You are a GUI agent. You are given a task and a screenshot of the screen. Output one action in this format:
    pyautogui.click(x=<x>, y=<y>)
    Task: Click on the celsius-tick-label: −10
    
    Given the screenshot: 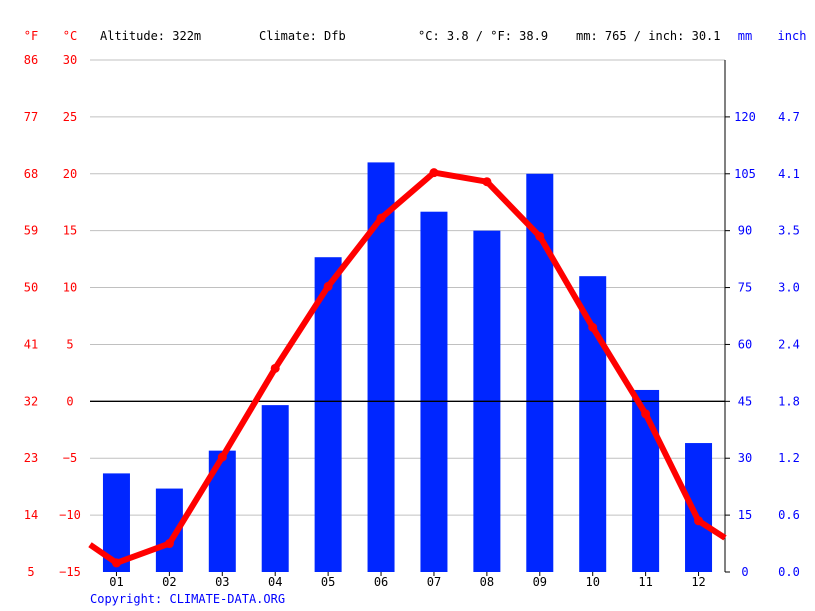 What is the action you would take?
    pyautogui.click(x=70, y=515)
    